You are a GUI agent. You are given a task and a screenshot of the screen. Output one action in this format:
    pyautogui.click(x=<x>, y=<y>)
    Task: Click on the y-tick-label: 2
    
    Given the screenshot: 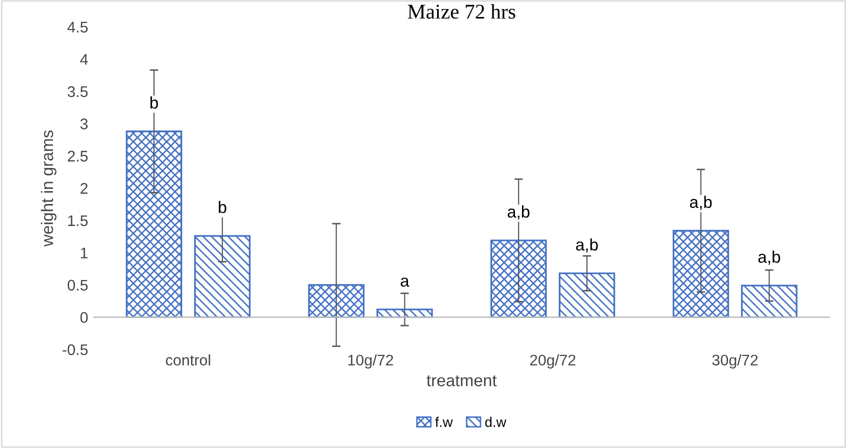 What is the action you would take?
    pyautogui.click(x=84, y=188)
    